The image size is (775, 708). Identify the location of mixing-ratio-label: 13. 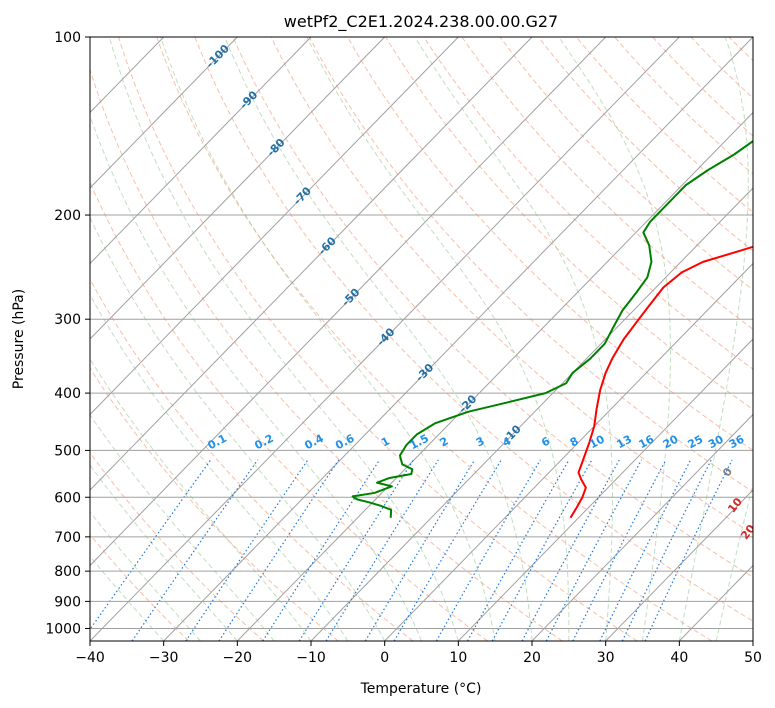
(624, 442).